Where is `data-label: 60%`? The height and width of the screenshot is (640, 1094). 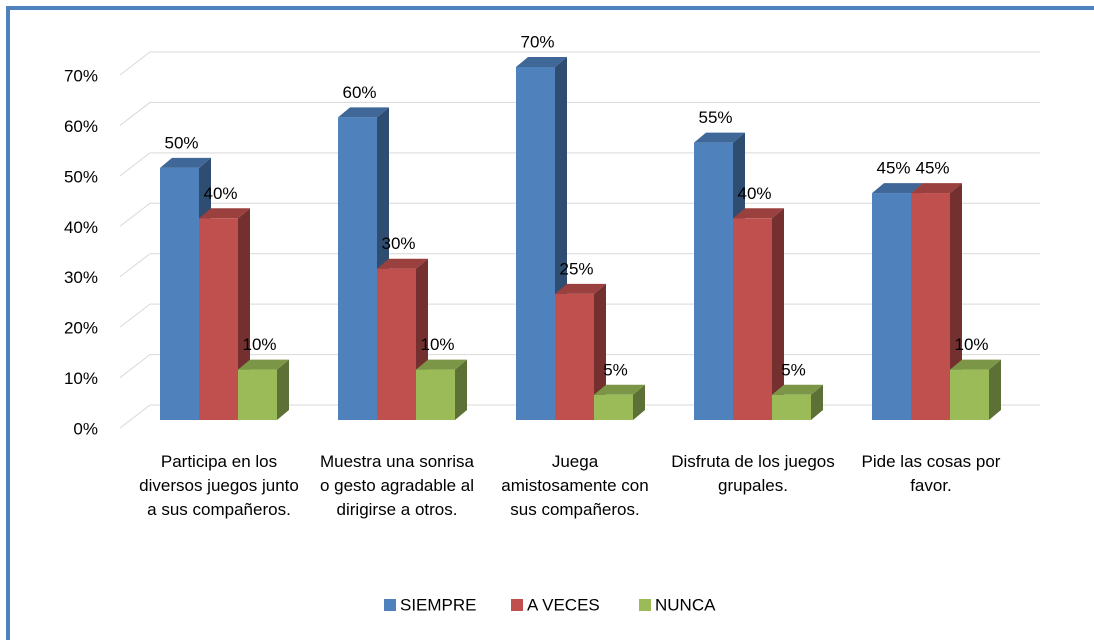 data-label: 60% is located at coordinates (359, 92).